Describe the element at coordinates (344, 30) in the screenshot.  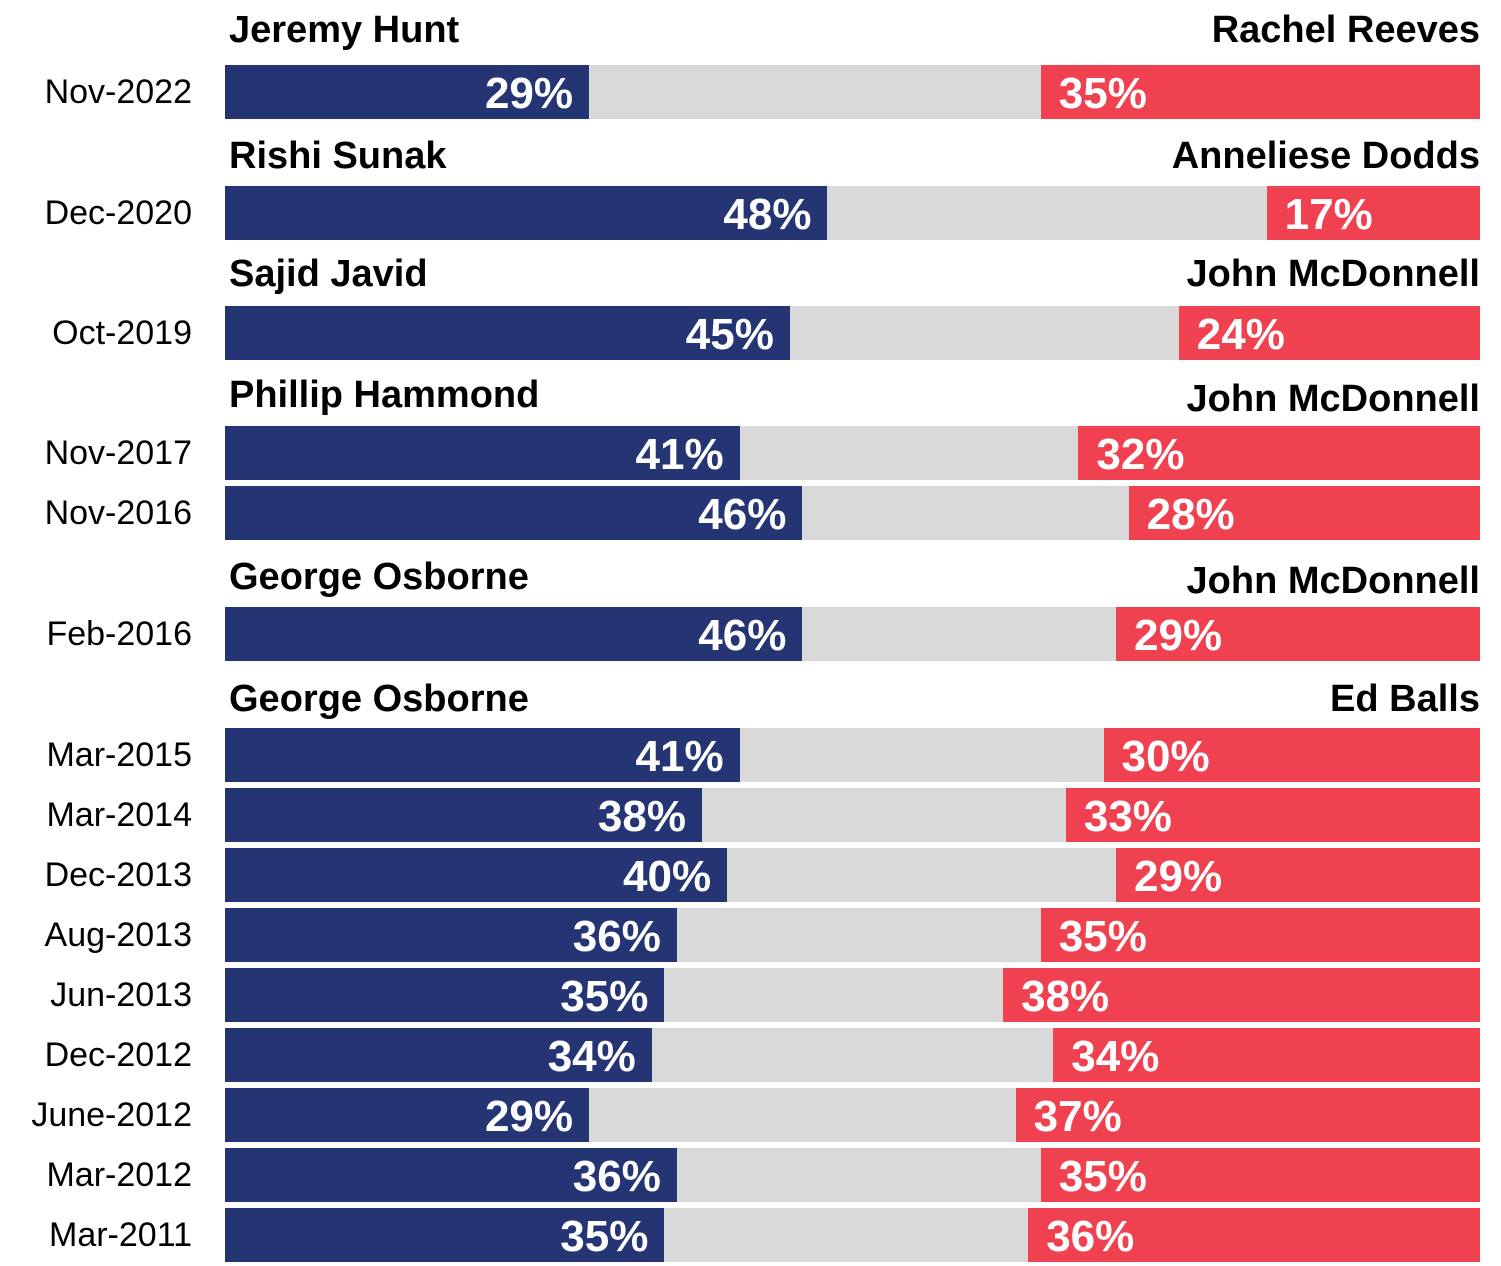
I see `chancellor-name: Jeremy Hunt` at that location.